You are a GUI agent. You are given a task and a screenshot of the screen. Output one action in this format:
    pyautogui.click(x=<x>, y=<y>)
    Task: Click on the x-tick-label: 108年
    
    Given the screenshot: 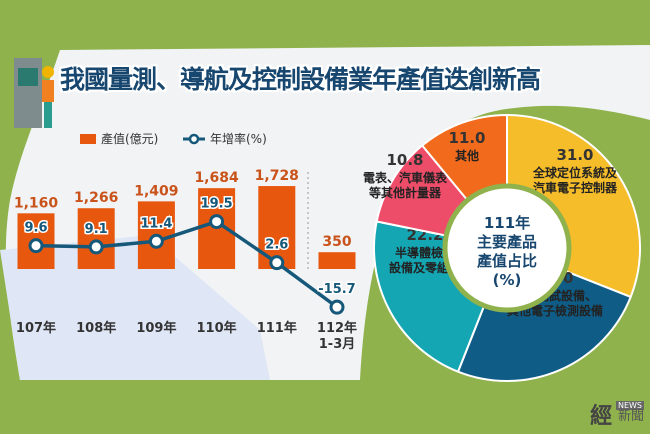 What is the action you would take?
    pyautogui.click(x=96, y=328)
    